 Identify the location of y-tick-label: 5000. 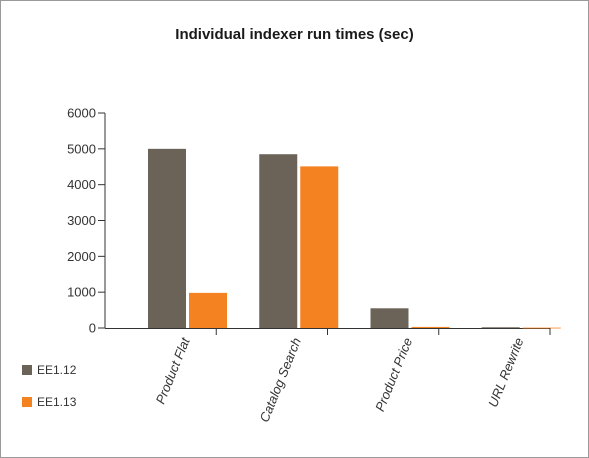
(81, 148).